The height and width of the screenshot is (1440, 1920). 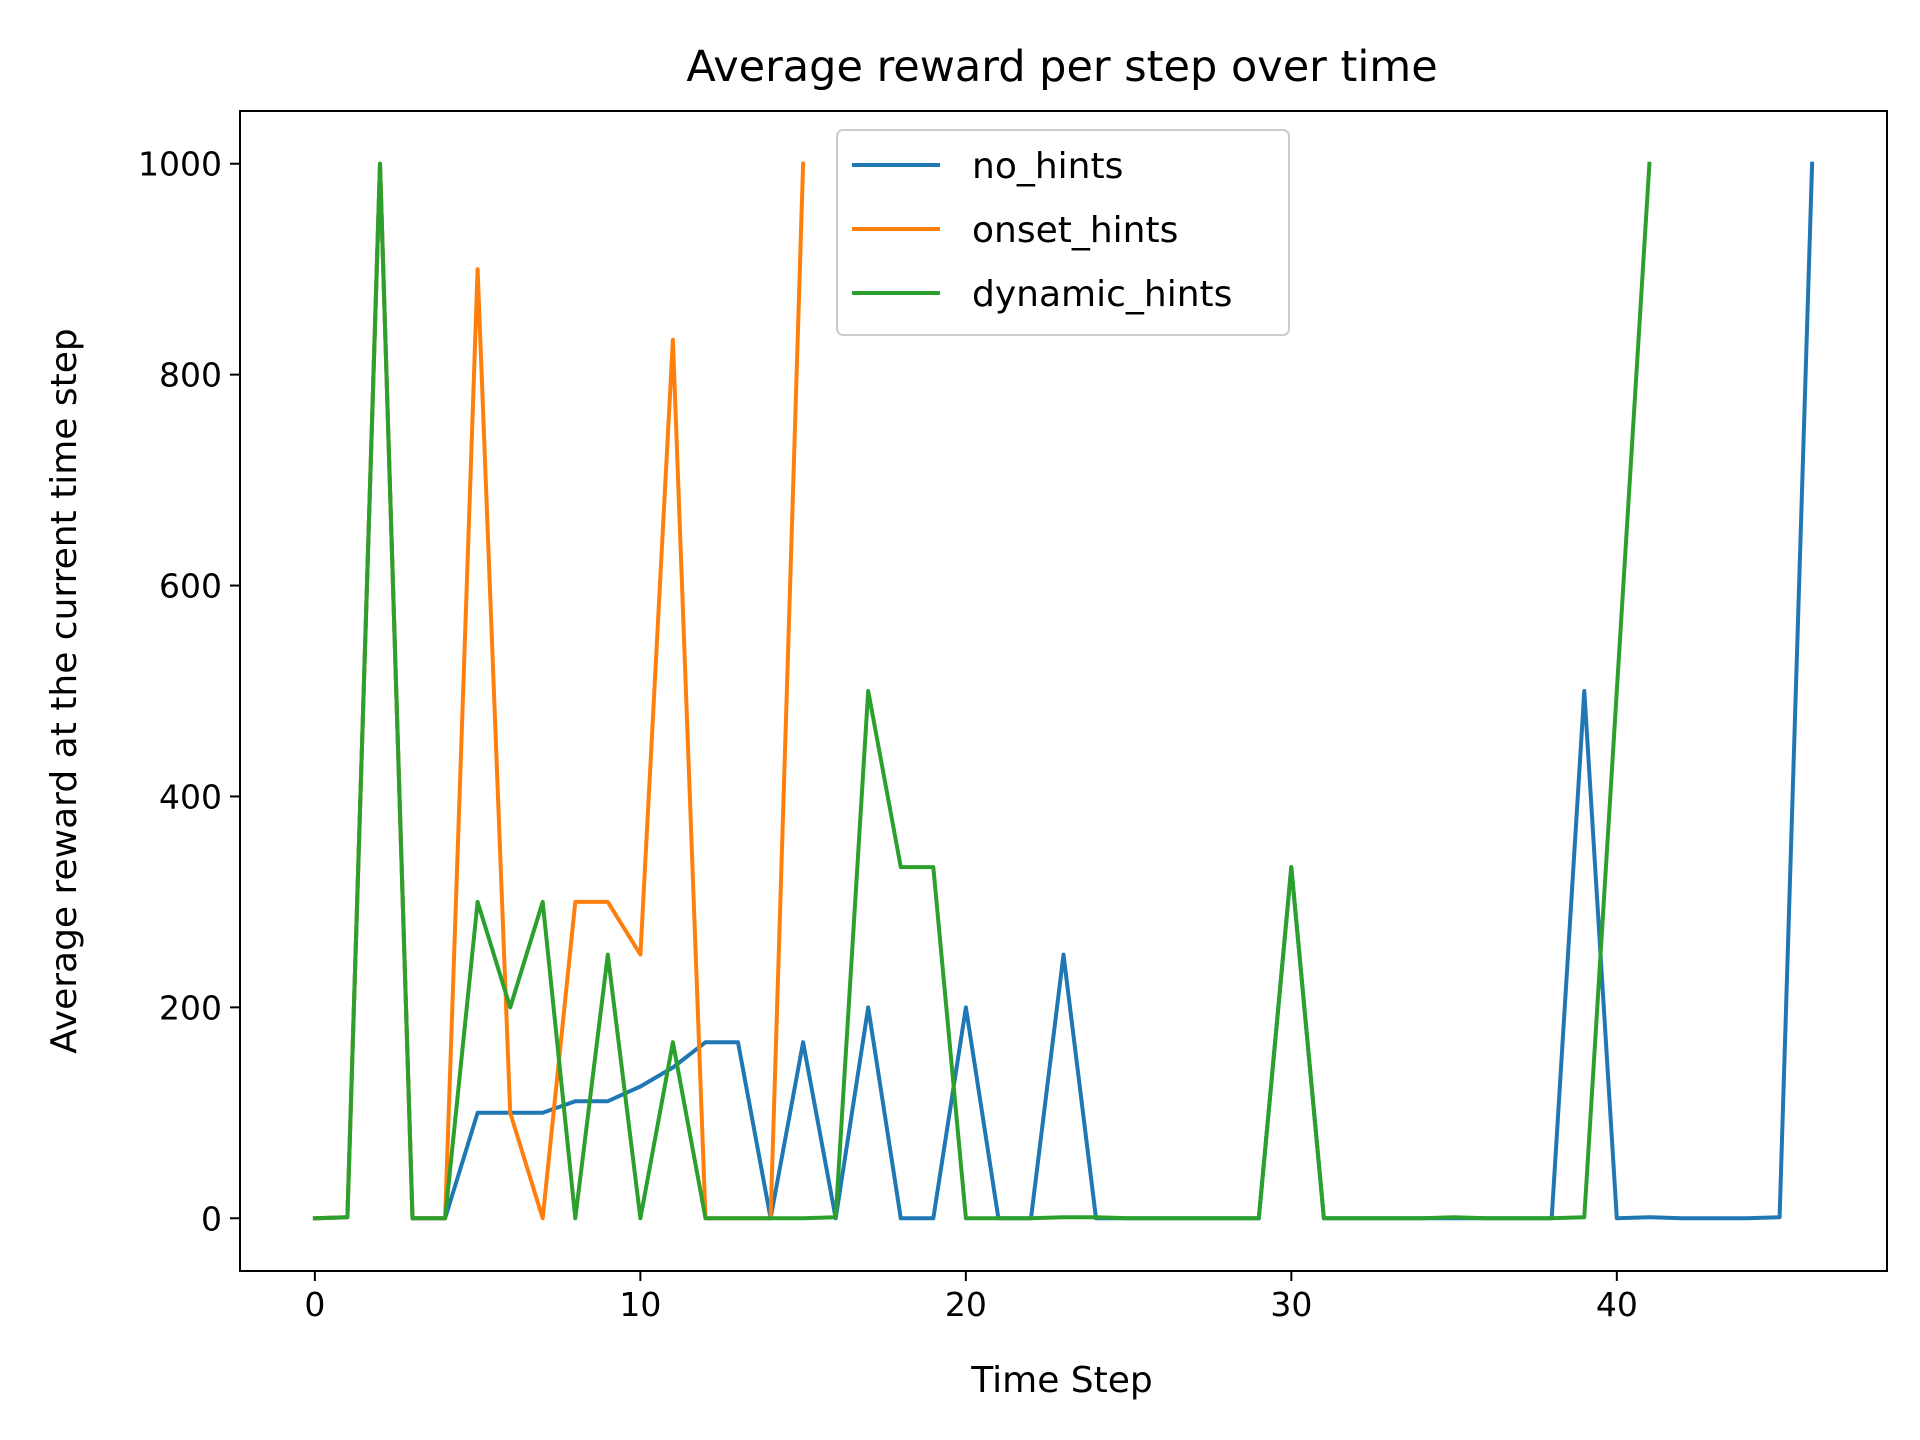 I want to click on legend: no_hints onset_hints dynamic_hints, so click(x=1063, y=232).